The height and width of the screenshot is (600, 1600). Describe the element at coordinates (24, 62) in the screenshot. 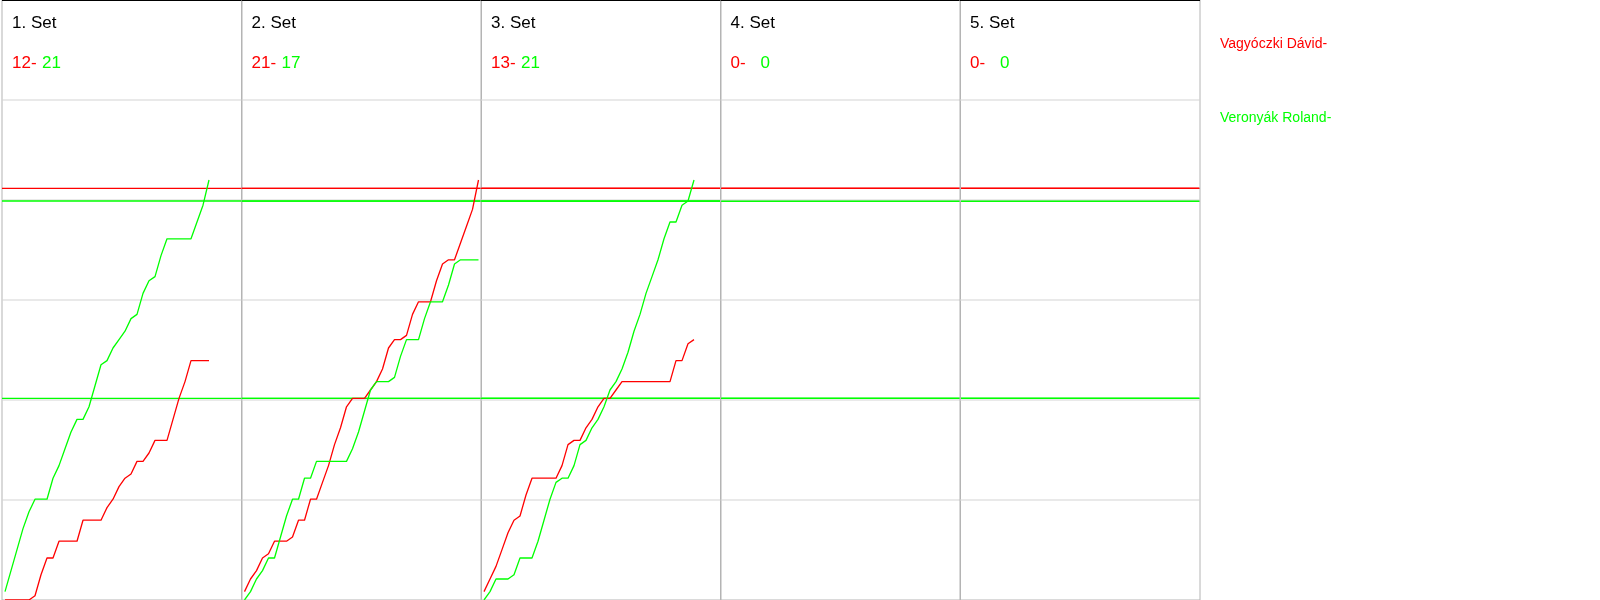

I see `text: 12-` at that location.